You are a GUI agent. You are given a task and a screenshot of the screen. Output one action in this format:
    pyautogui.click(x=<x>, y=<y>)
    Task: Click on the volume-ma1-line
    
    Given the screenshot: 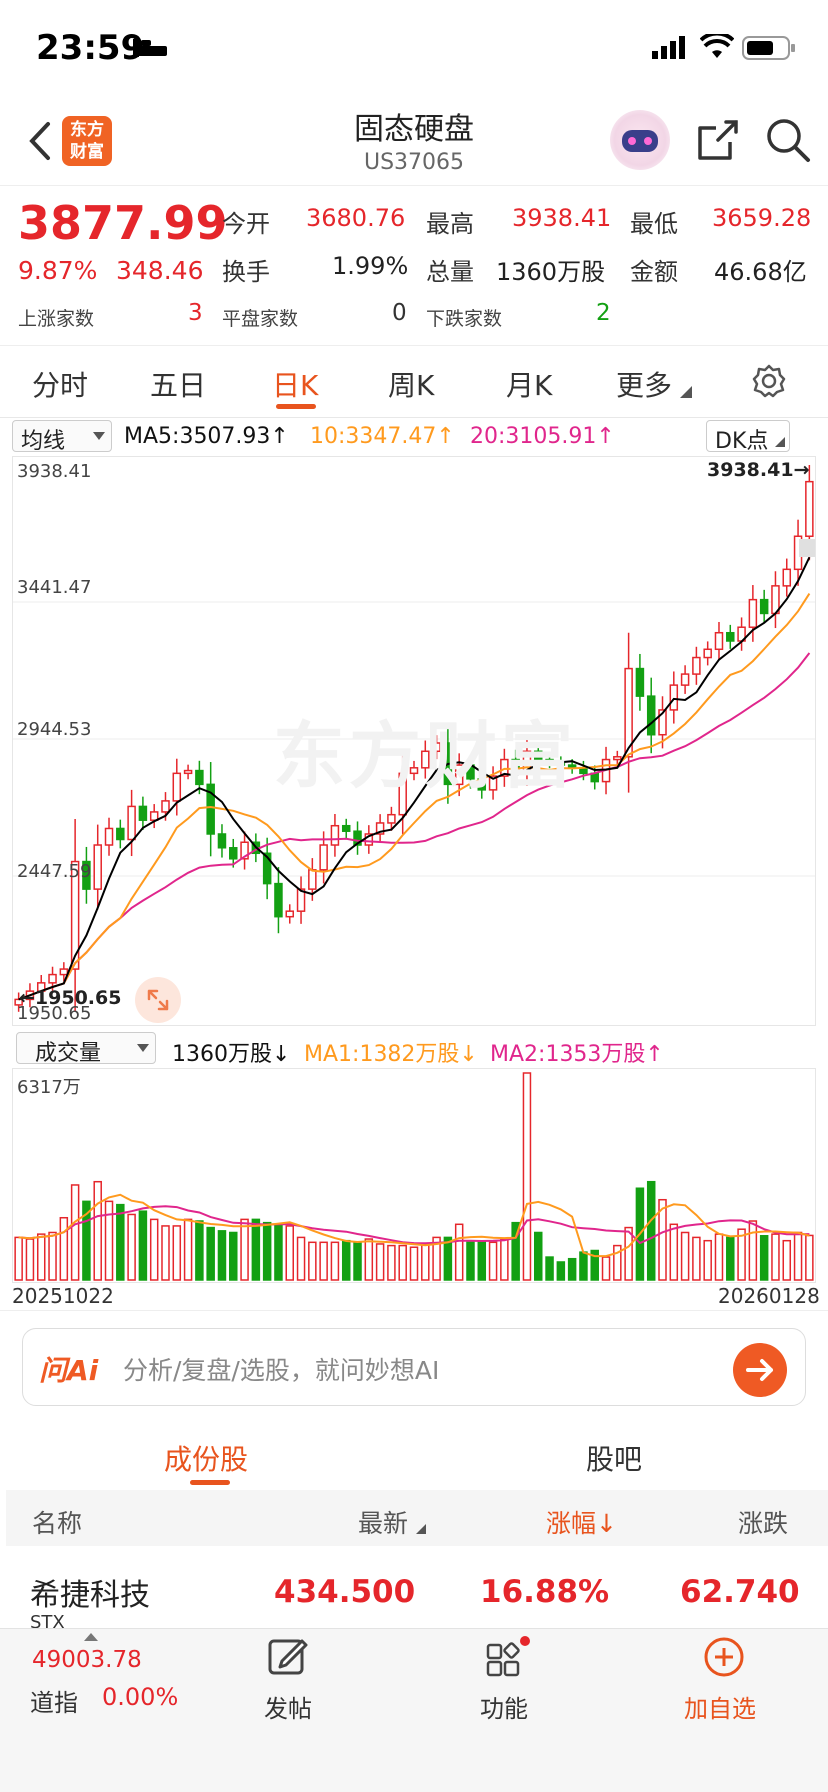 What is the action you would take?
    pyautogui.click(x=414, y=1225)
    